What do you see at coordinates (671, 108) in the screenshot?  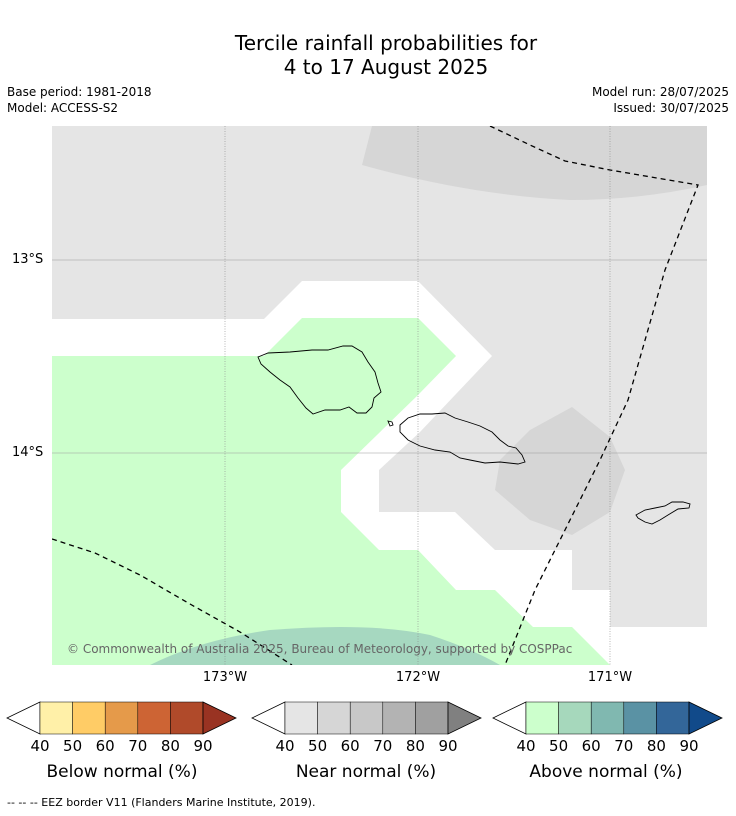 I see `issued-date: Issued: 30/07/2025` at bounding box center [671, 108].